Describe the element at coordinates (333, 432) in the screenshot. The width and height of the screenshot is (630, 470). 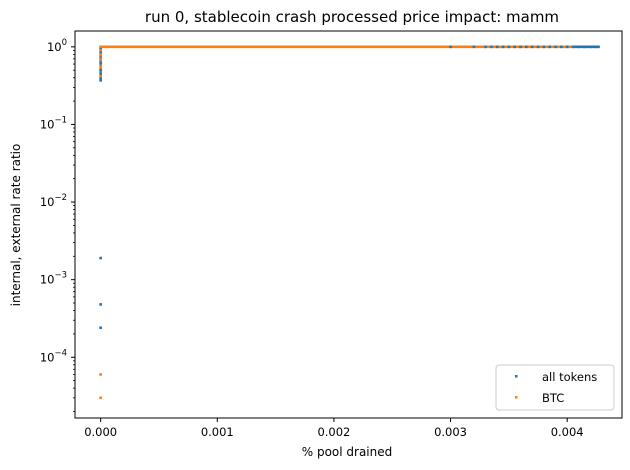
I see `x-tick-label: 0.002` at that location.